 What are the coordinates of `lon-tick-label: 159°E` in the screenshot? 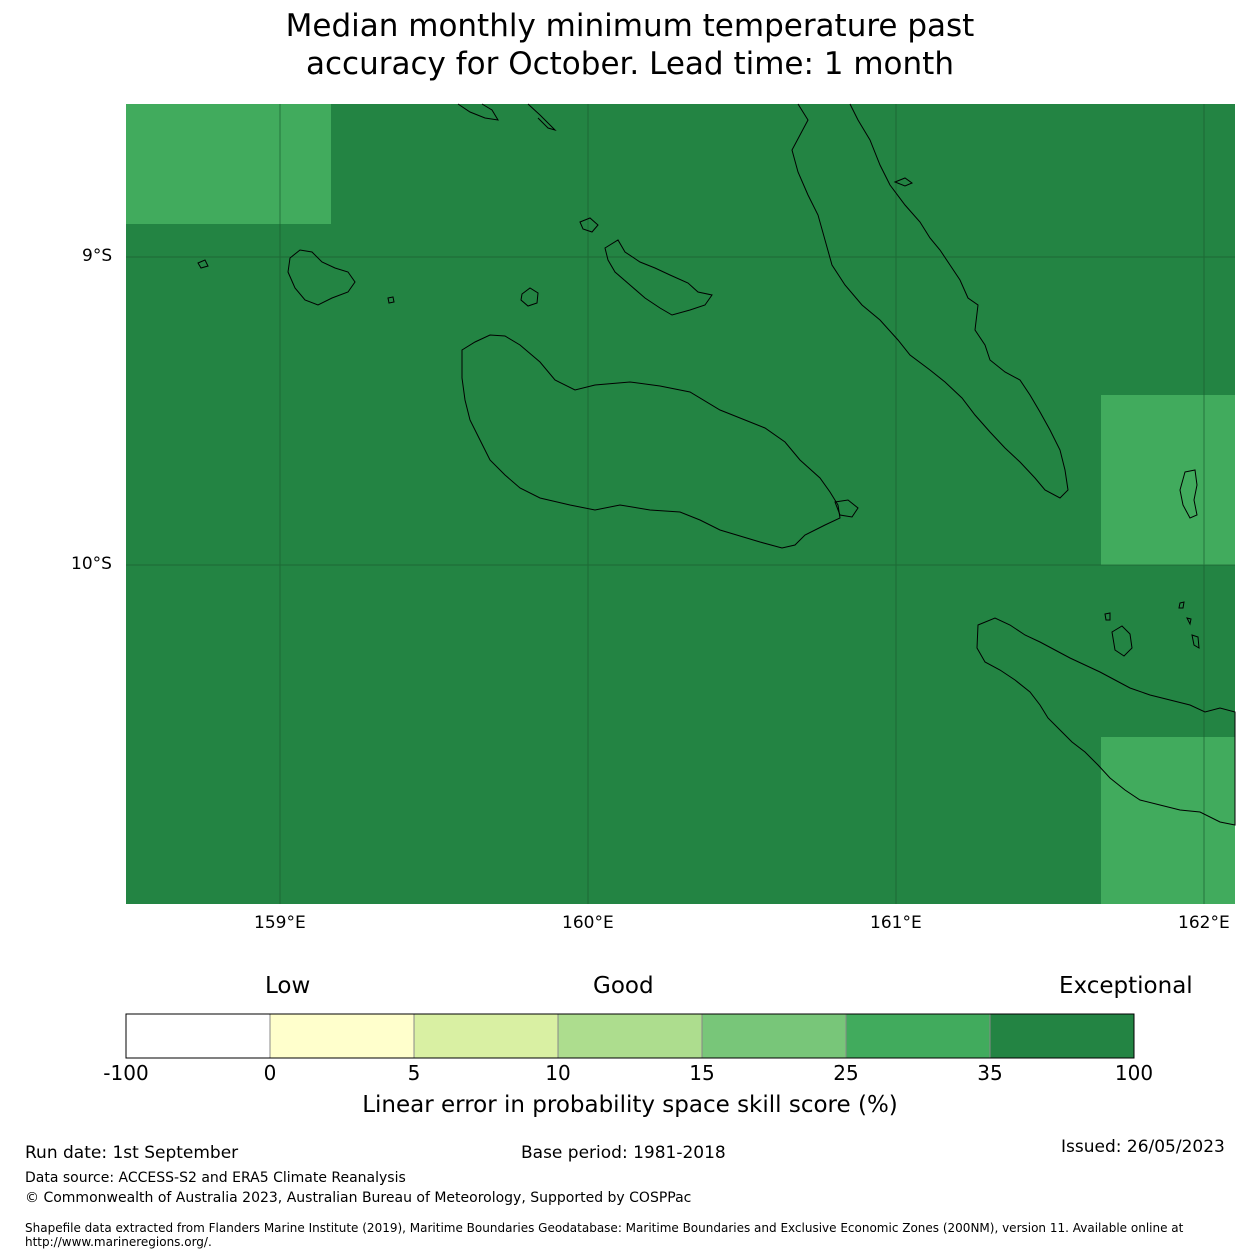 It's located at (280, 923).